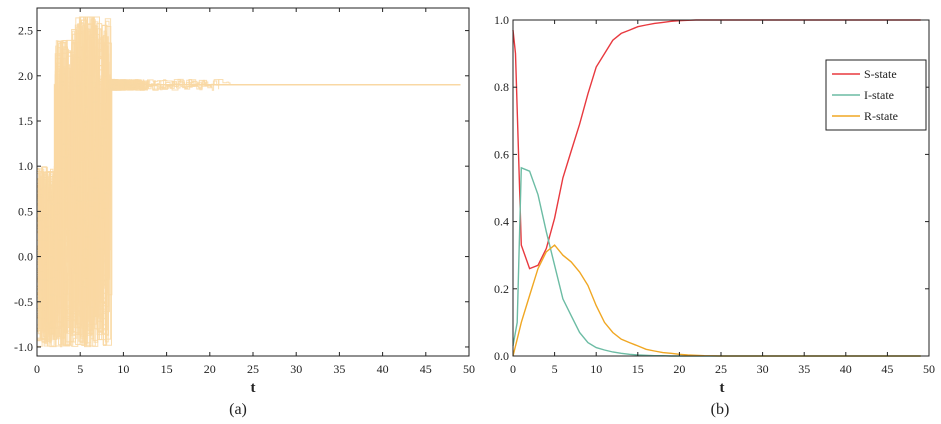  I want to click on x-tick-label-b: 25, so click(721, 369).